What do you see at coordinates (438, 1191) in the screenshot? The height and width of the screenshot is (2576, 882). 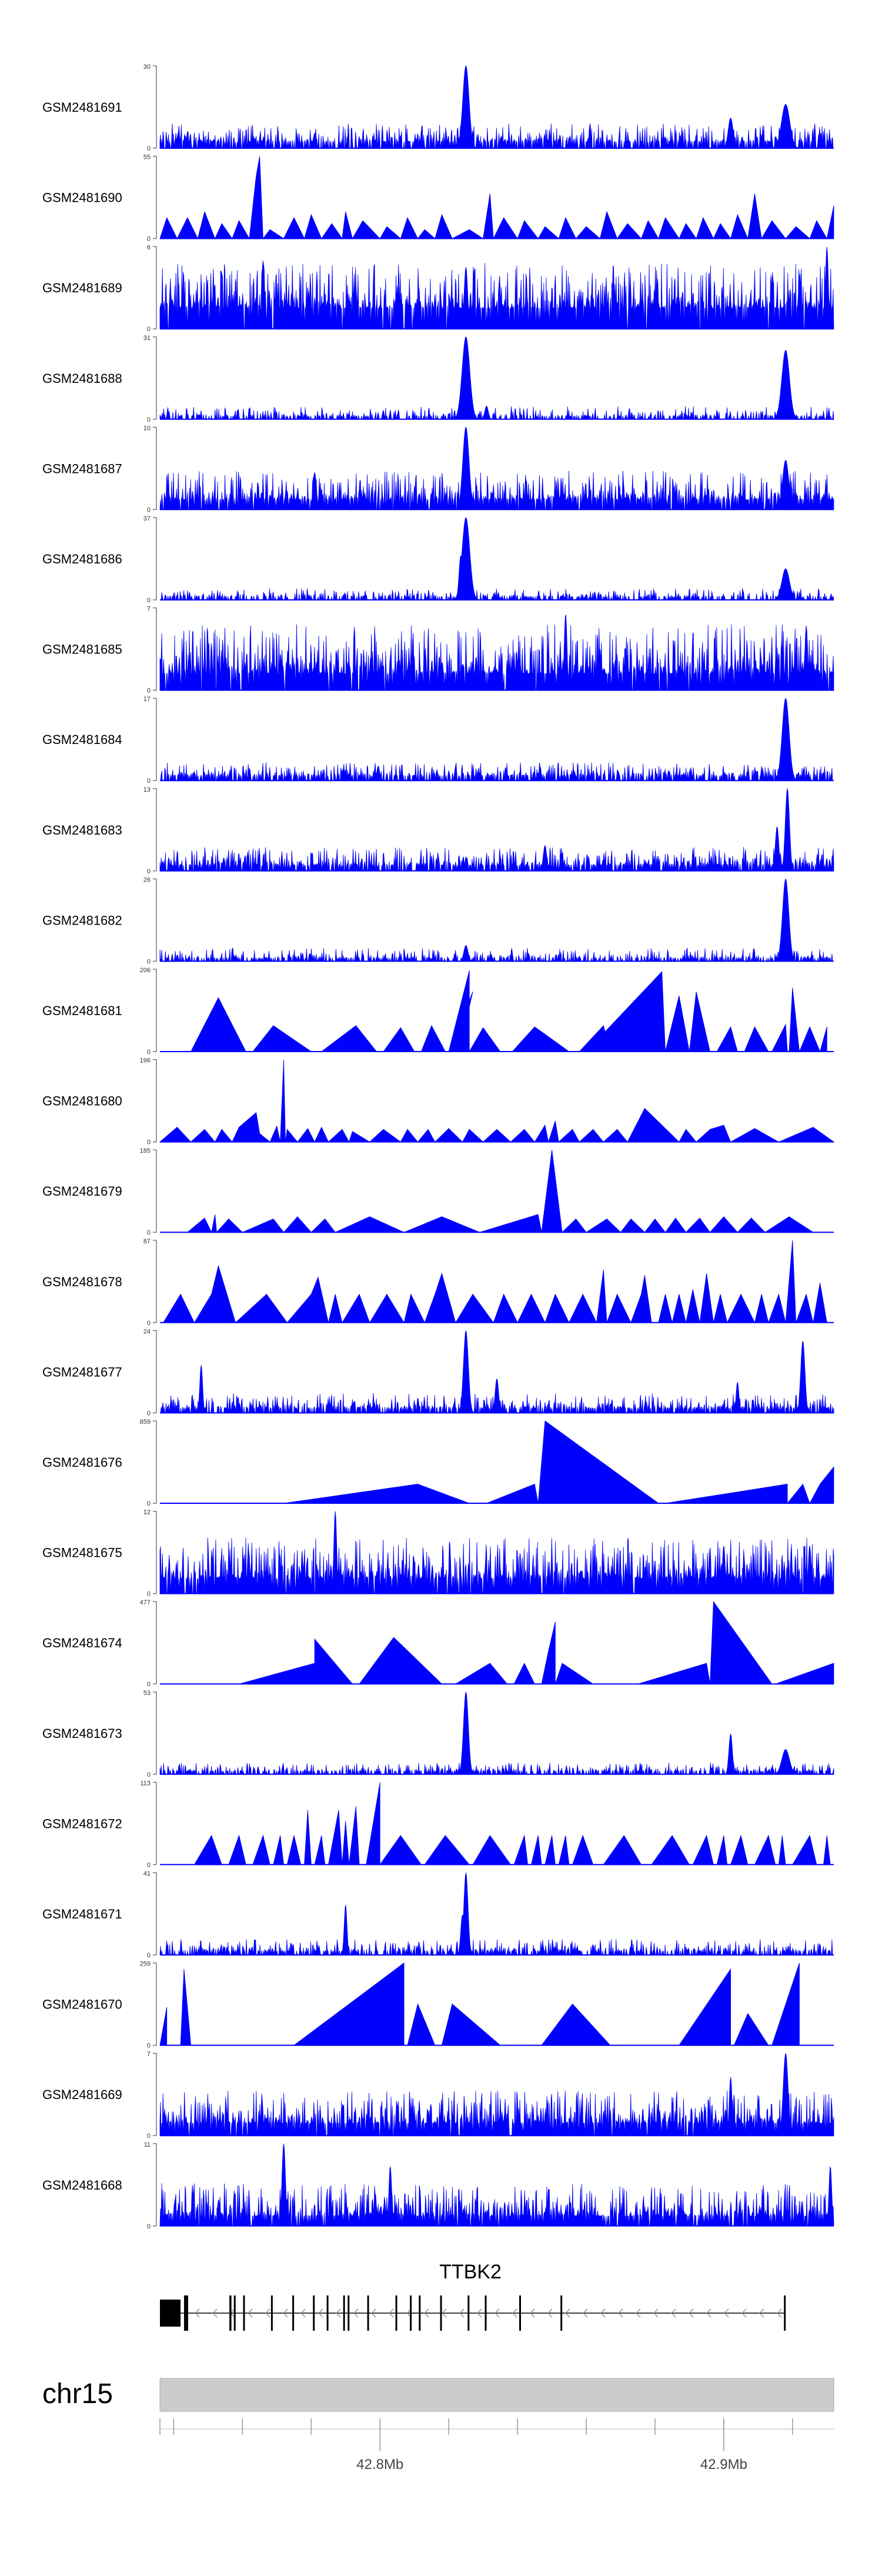 I see `track-GSM2481679: GSM2481679 185 0` at bounding box center [438, 1191].